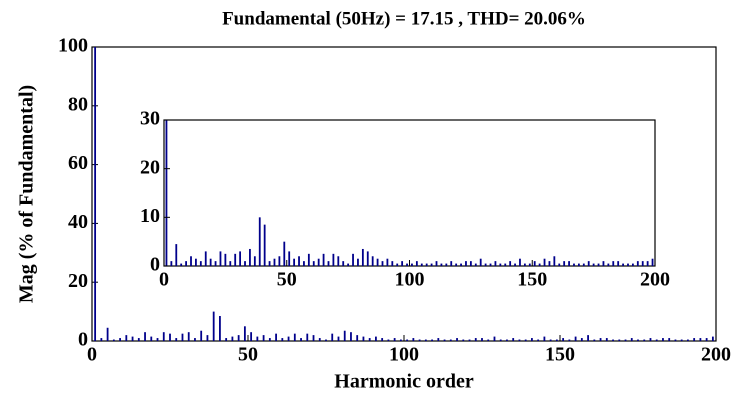  Describe the element at coordinates (155, 265) in the screenshot. I see `y-tick-label: 0` at that location.